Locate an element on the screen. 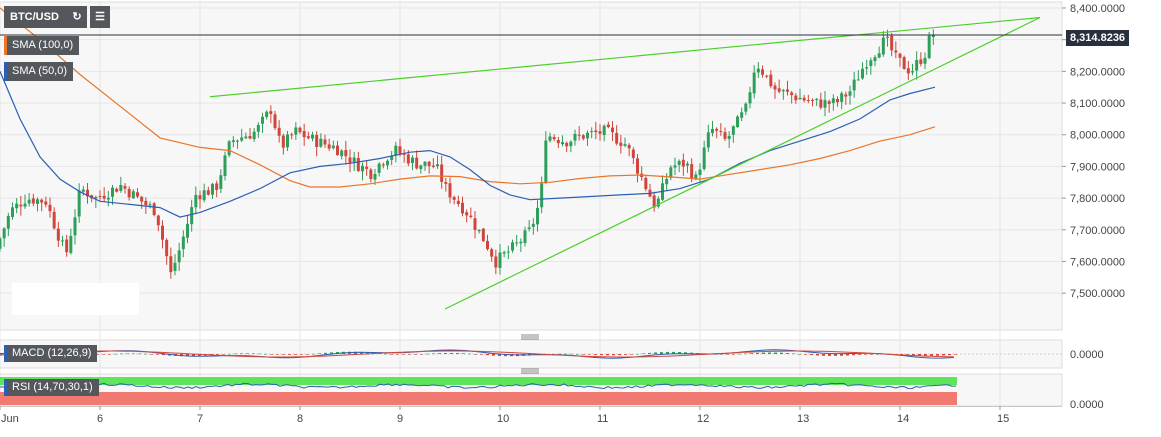  symbol-label: BTC/USD is located at coordinates (37, 17).